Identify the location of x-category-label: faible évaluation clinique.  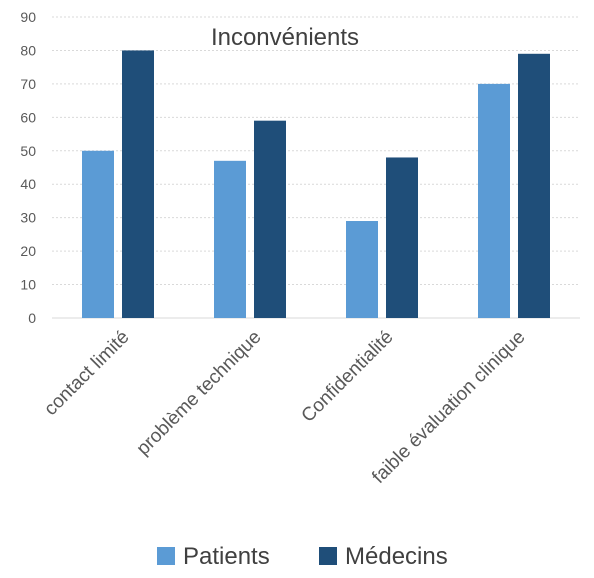
(448, 407).